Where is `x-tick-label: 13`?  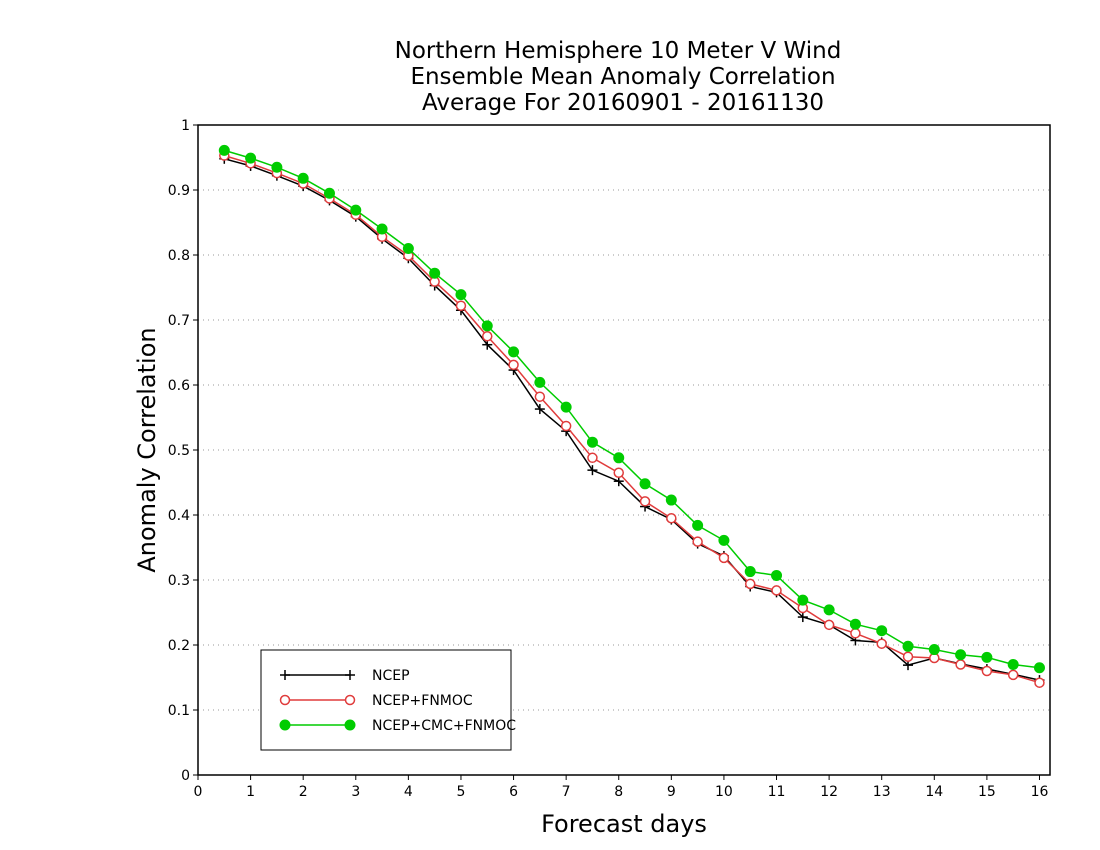
x-tick-label: 13 is located at coordinates (882, 792).